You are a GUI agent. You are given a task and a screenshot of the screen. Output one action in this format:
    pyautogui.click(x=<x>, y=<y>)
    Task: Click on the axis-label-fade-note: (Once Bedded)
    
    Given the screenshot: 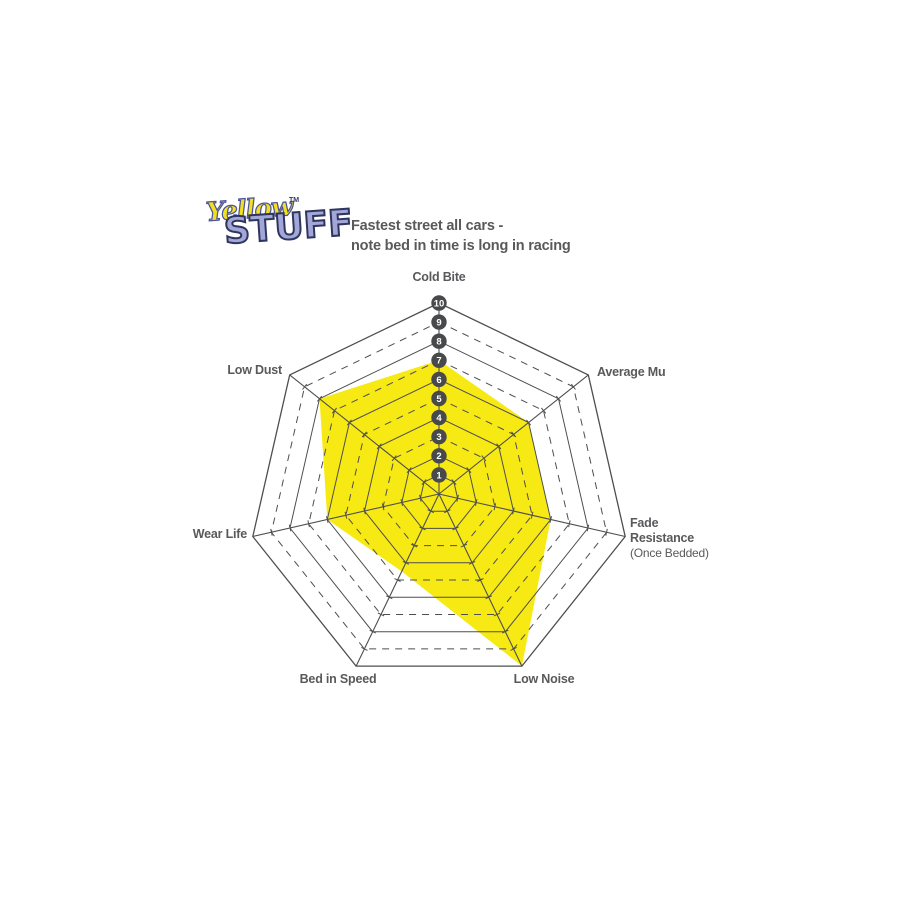 What is the action you would take?
    pyautogui.click(x=669, y=553)
    